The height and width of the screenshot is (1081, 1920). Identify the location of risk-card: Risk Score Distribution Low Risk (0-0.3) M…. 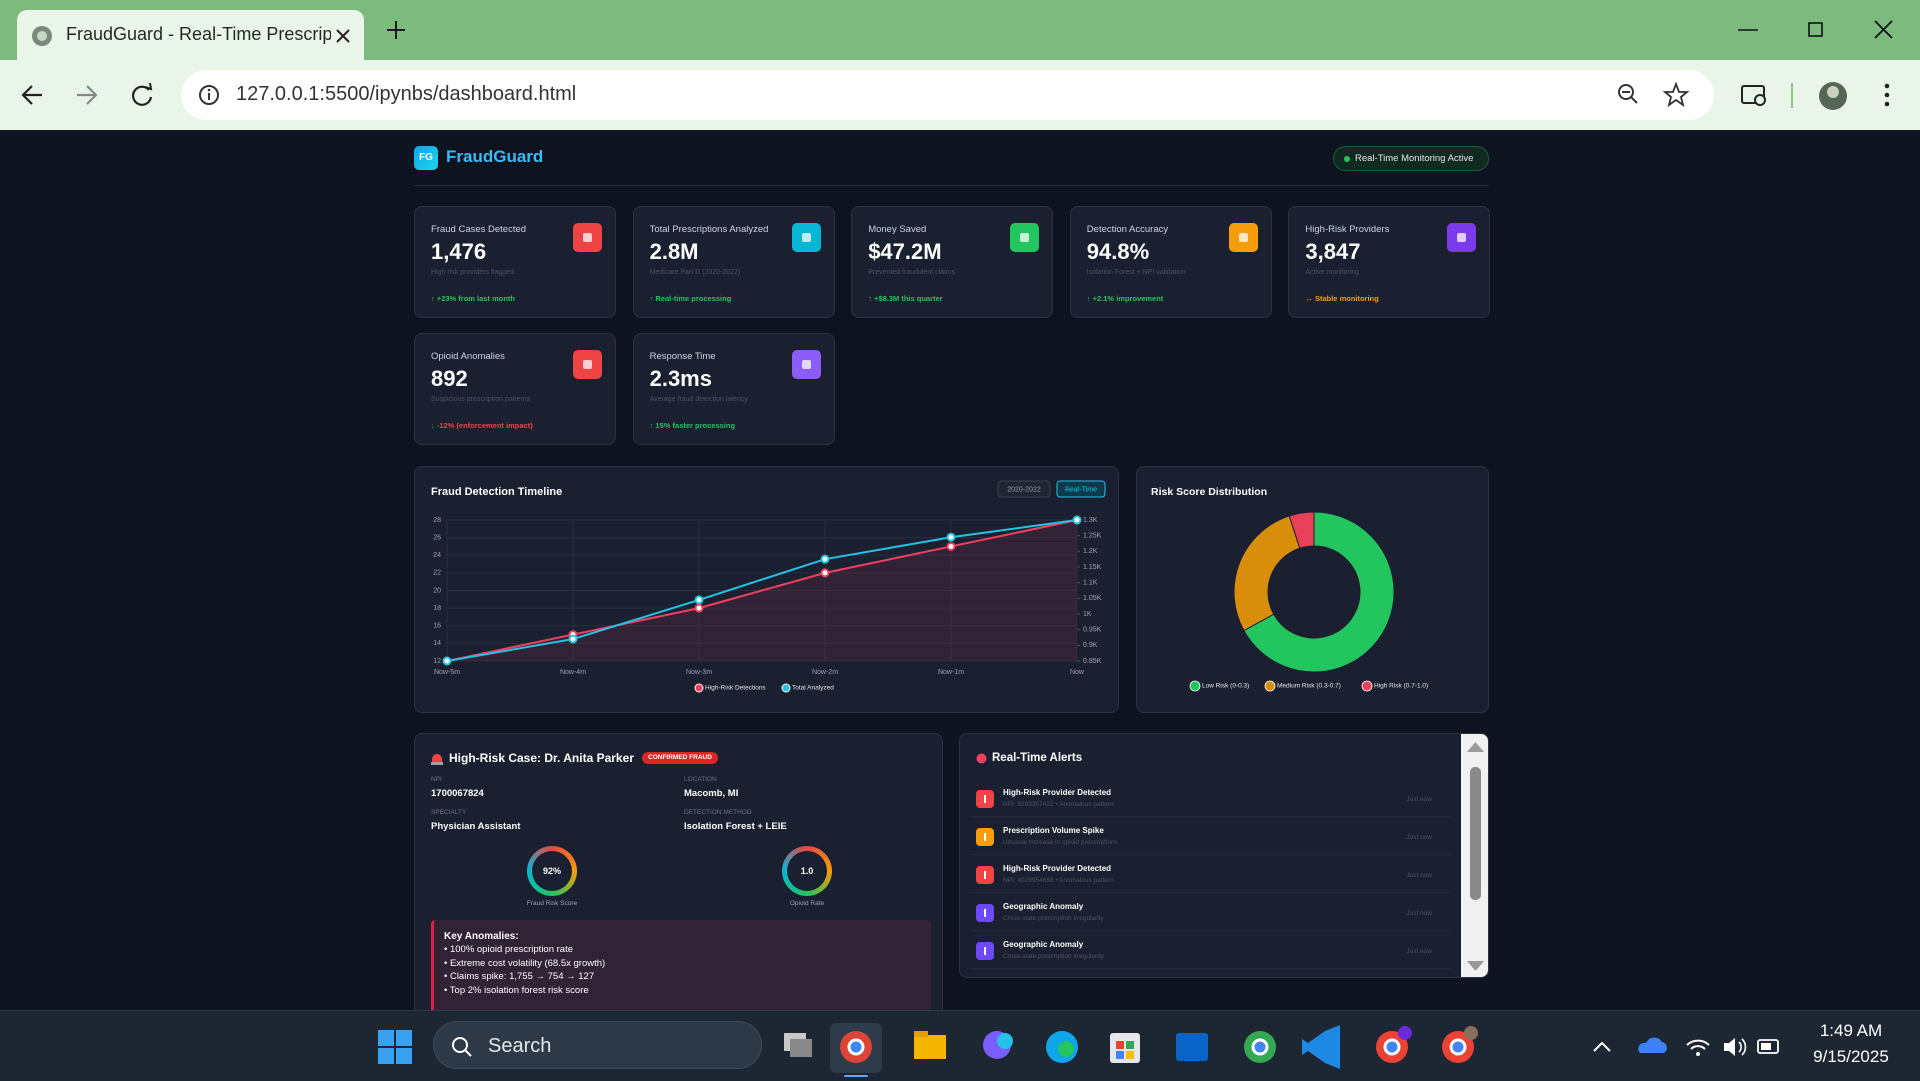
(1312, 589).